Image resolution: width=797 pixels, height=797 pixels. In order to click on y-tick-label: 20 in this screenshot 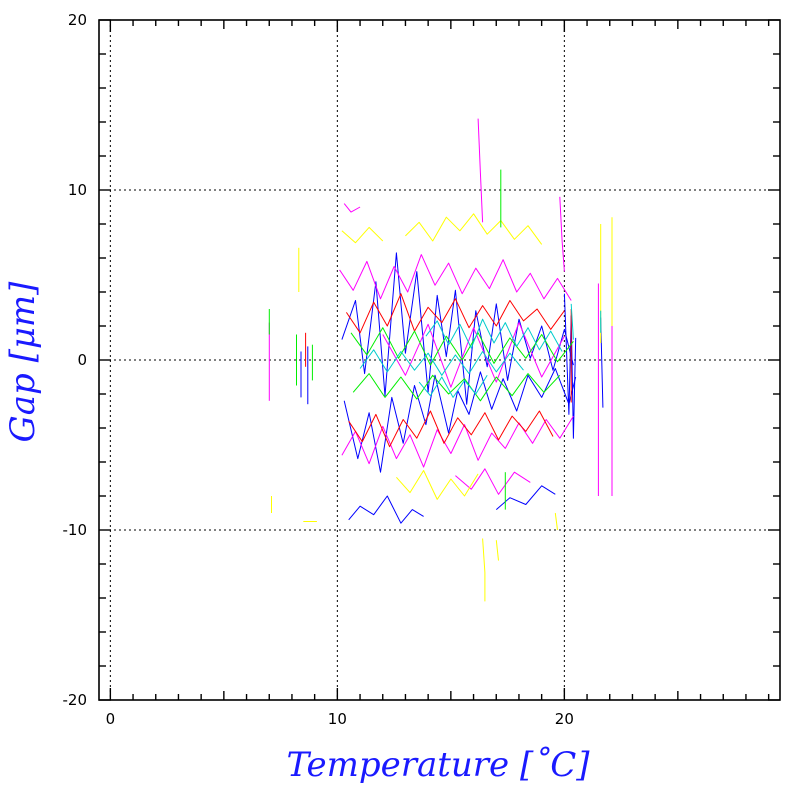, I will do `click(77, 20)`.